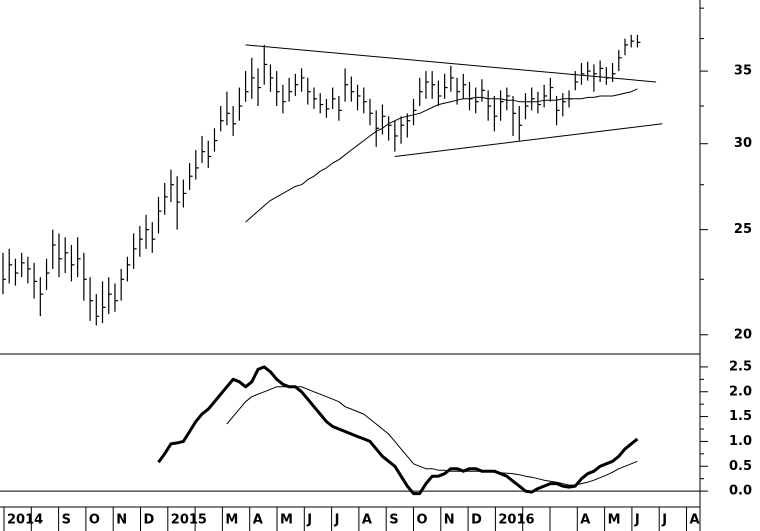  I want to click on x-tick-label: 2015, so click(189, 520).